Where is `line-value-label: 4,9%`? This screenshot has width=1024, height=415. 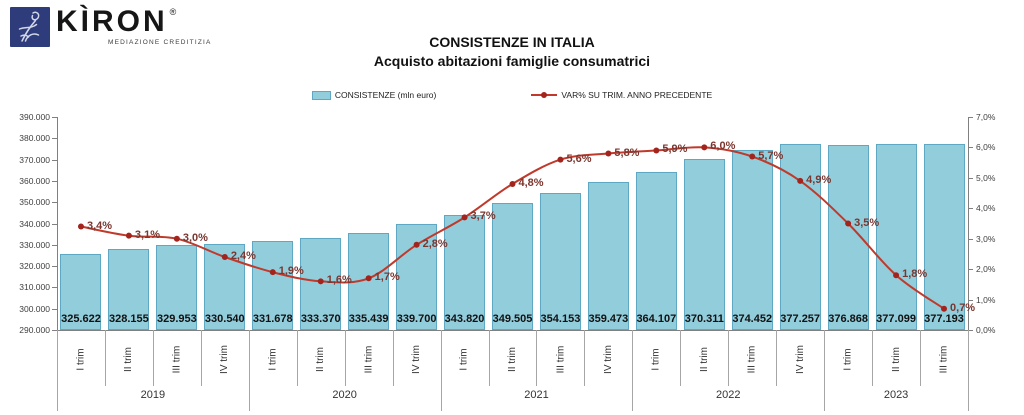 line-value-label: 4,9% is located at coordinates (819, 179).